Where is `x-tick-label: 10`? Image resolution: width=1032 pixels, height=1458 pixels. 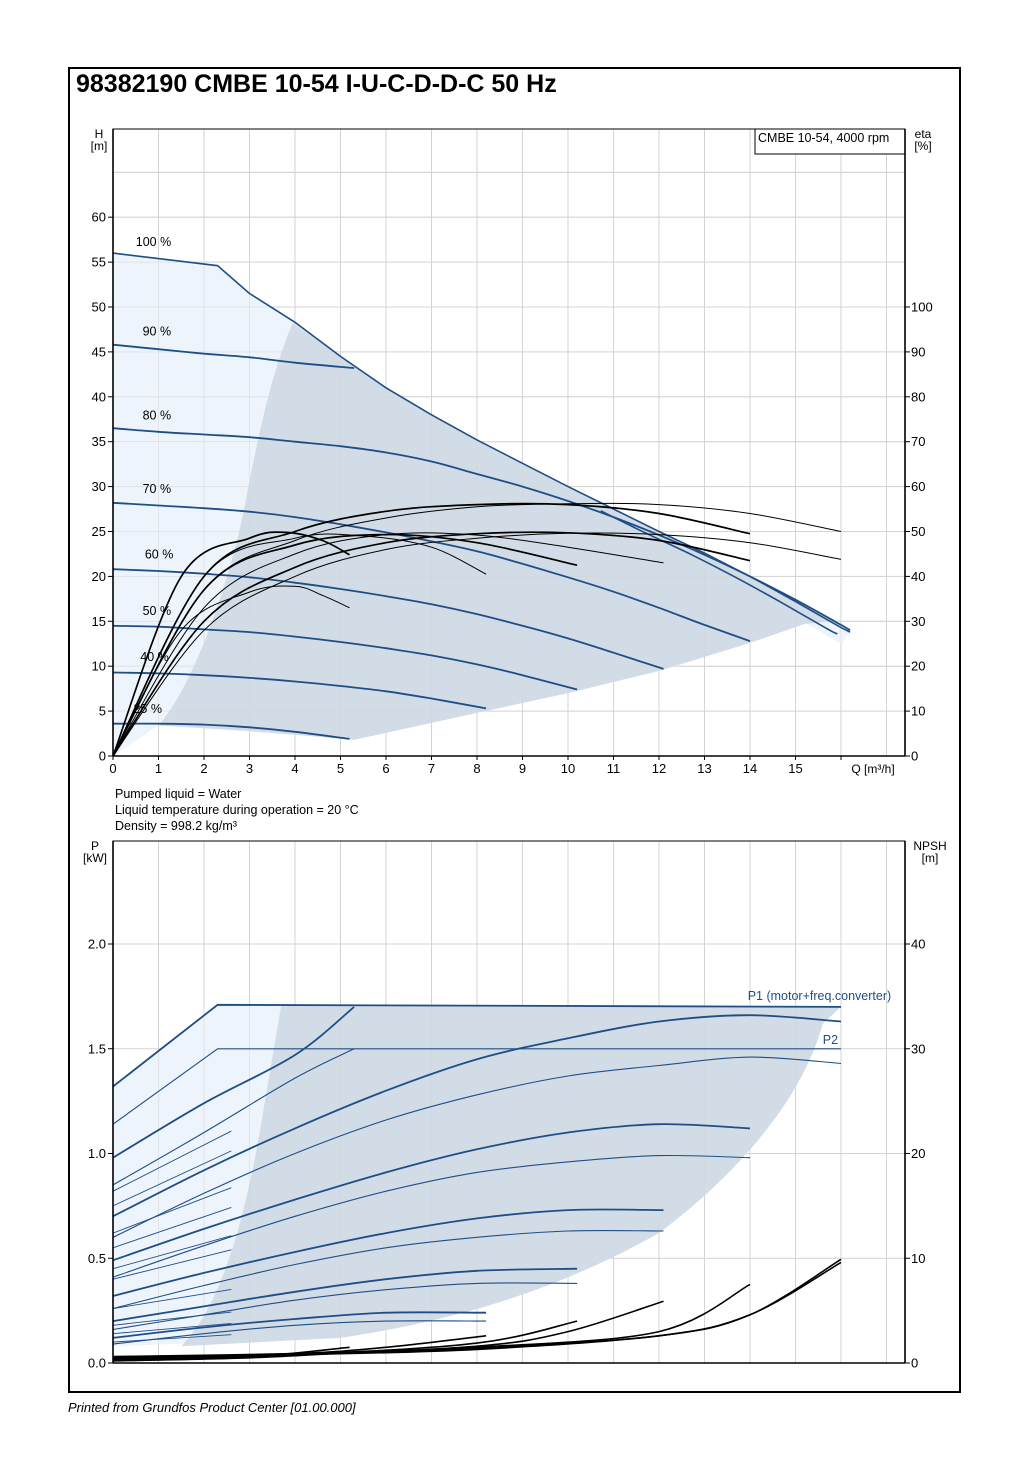
x-tick-label: 10 is located at coordinates (568, 768).